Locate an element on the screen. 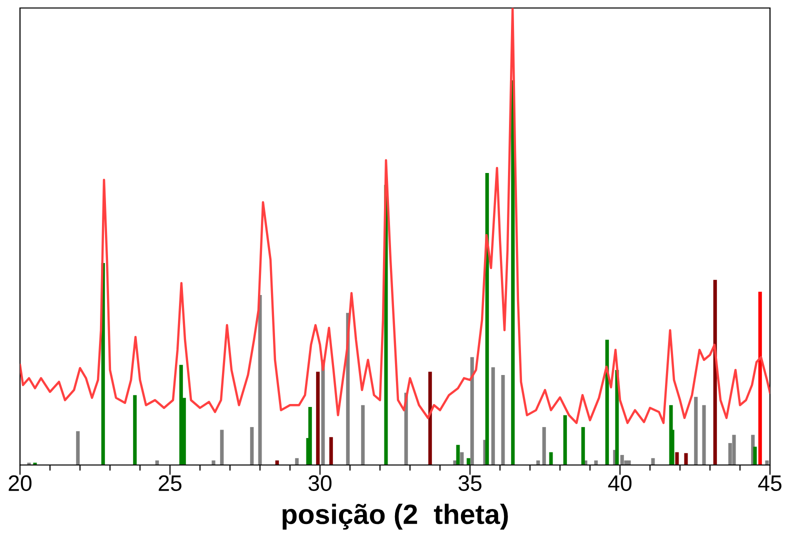 This screenshot has height=551, width=785. x-tick-label: 20 is located at coordinates (20, 483).